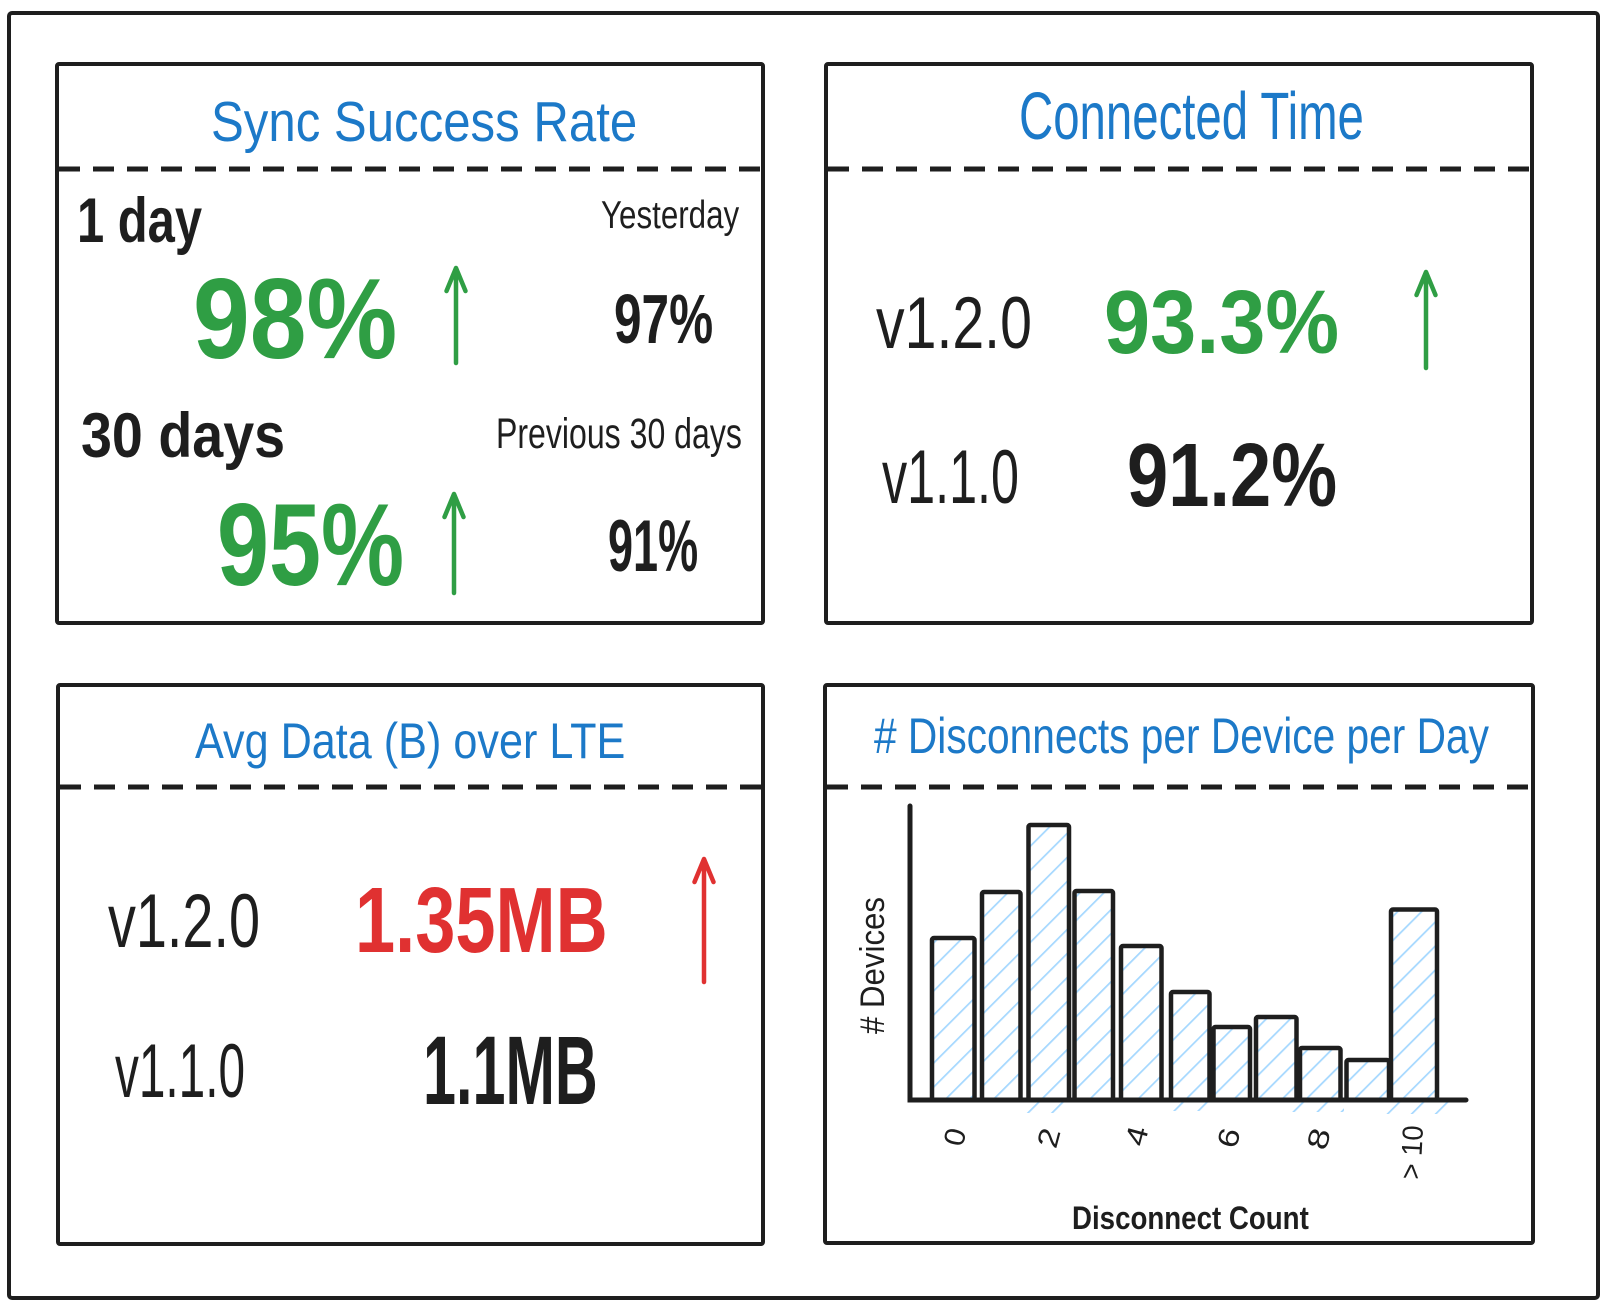 The height and width of the screenshot is (1308, 1608). Describe the element at coordinates (1050, 1138) in the screenshot. I see `svg-text: 2` at that location.